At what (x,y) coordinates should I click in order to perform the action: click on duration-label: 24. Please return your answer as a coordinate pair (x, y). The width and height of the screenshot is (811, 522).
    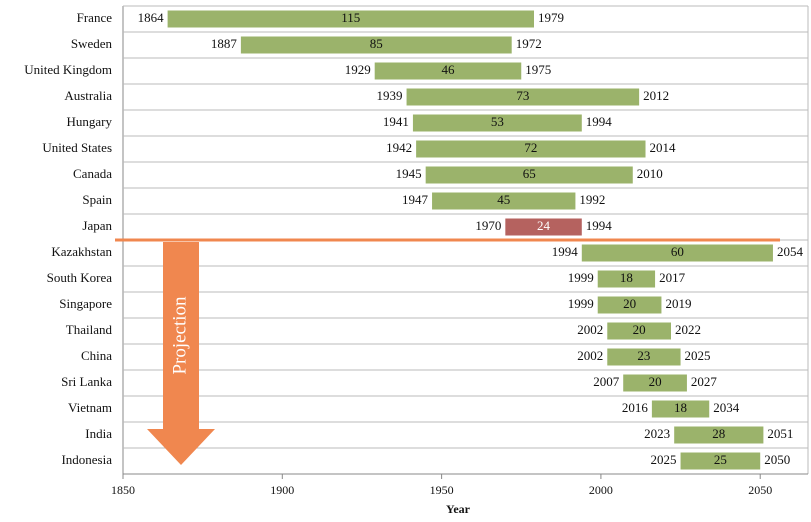
    Looking at the image, I should click on (544, 225).